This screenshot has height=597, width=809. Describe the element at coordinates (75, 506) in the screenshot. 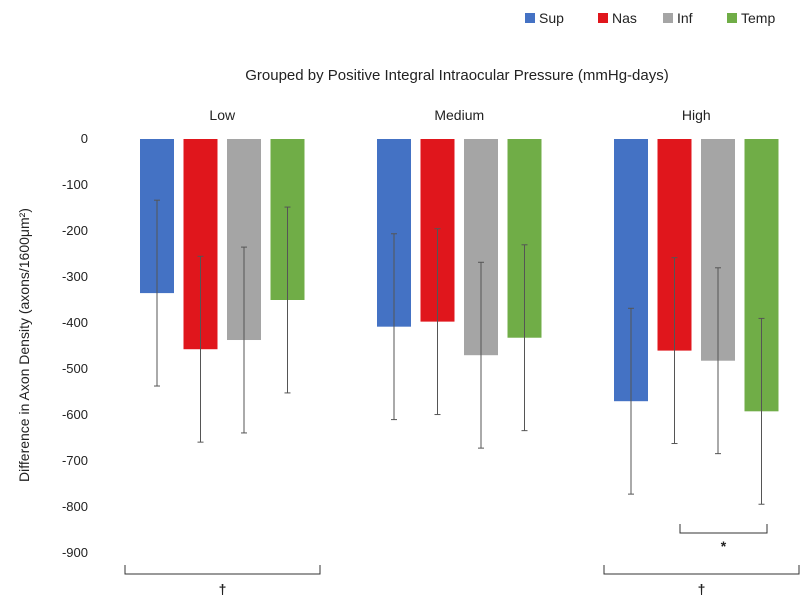

I see `y-tick-label: -800` at that location.